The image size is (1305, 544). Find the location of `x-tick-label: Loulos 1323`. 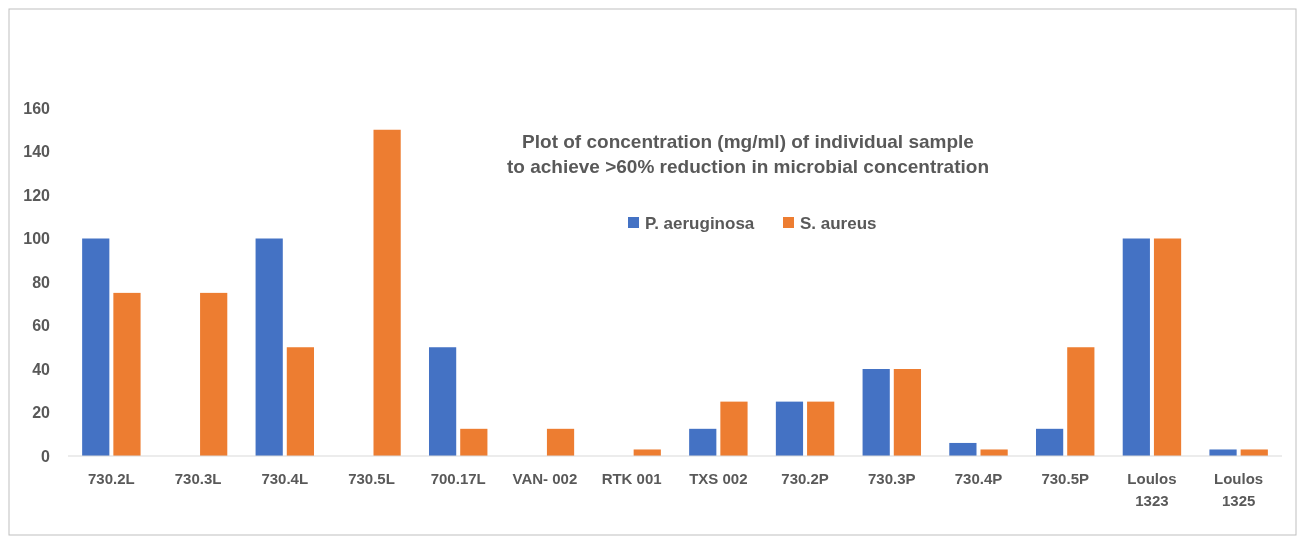

x-tick-label: Loulos 1323 is located at coordinates (1152, 489).